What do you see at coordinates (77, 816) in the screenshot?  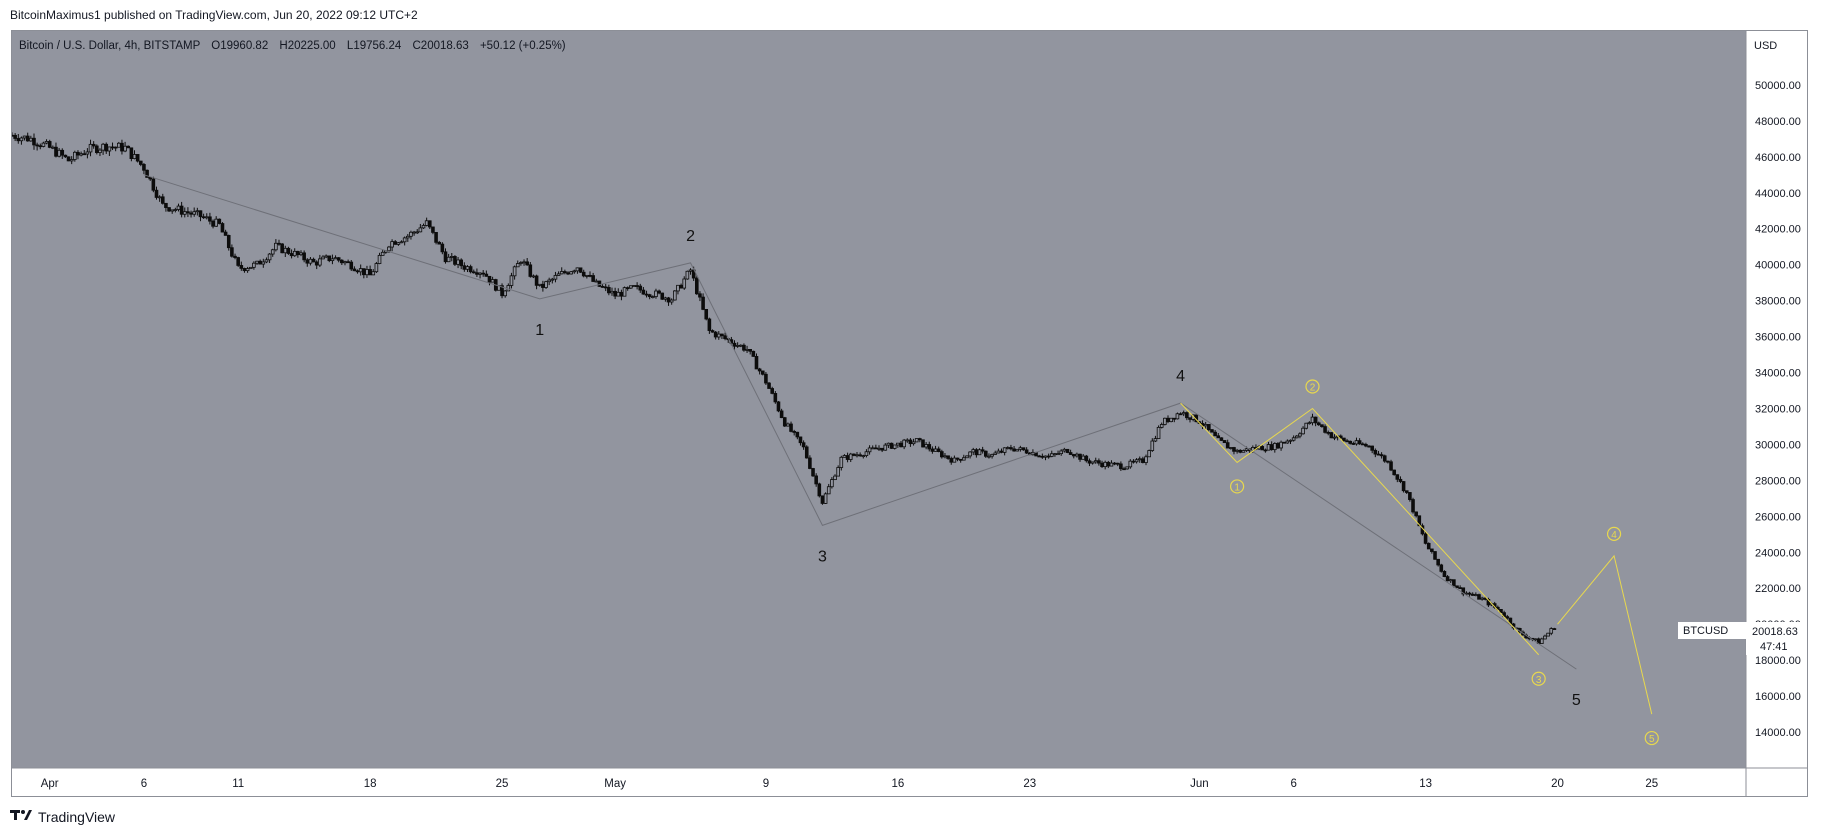 I see `tradingview-brand: TradingView` at bounding box center [77, 816].